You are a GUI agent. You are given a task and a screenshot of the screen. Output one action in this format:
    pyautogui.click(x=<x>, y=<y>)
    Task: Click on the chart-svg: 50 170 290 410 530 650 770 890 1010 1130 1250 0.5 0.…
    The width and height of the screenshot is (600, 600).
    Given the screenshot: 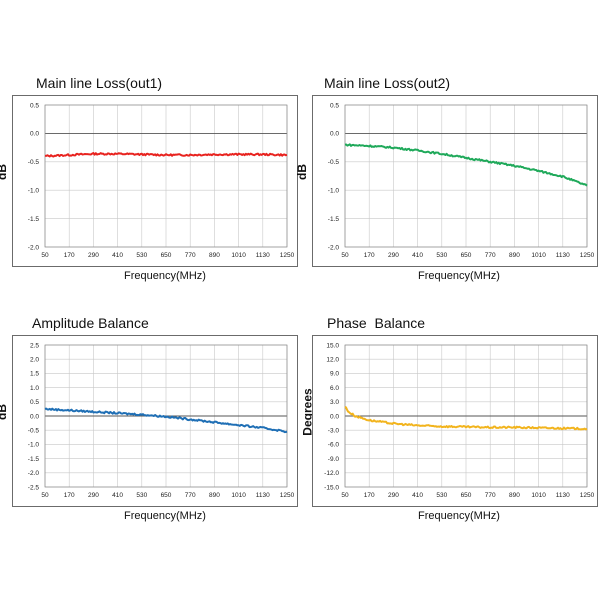 What is the action you would take?
    pyautogui.click(x=161, y=180)
    